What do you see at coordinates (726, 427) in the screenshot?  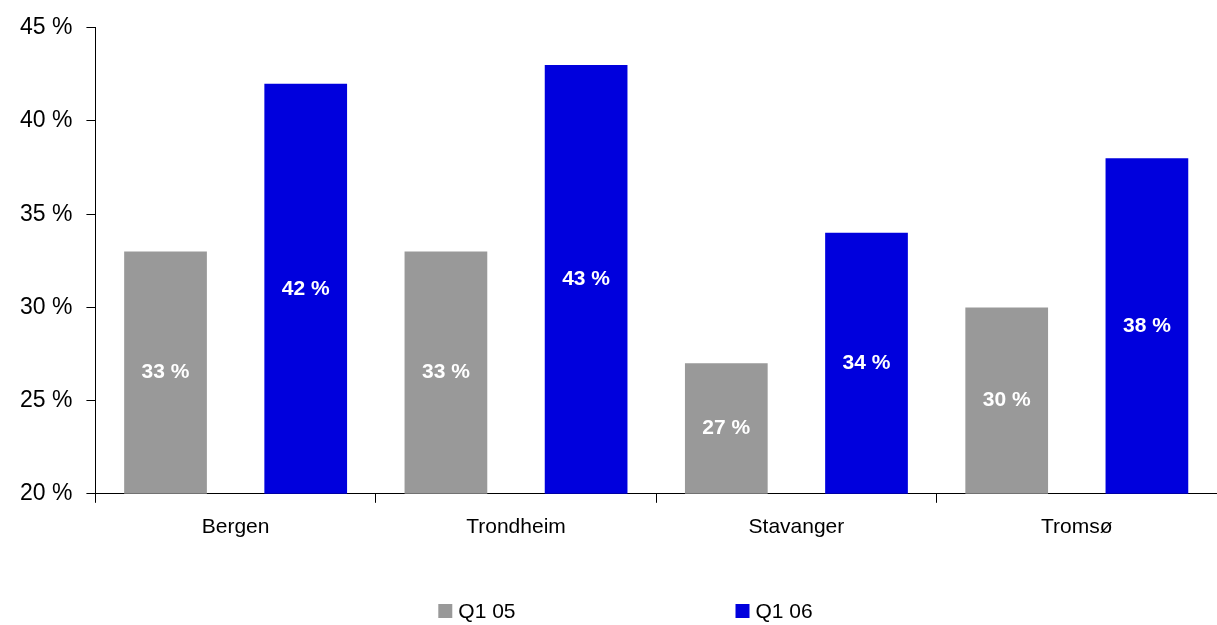 I see `data-label: 27 %` at bounding box center [726, 427].